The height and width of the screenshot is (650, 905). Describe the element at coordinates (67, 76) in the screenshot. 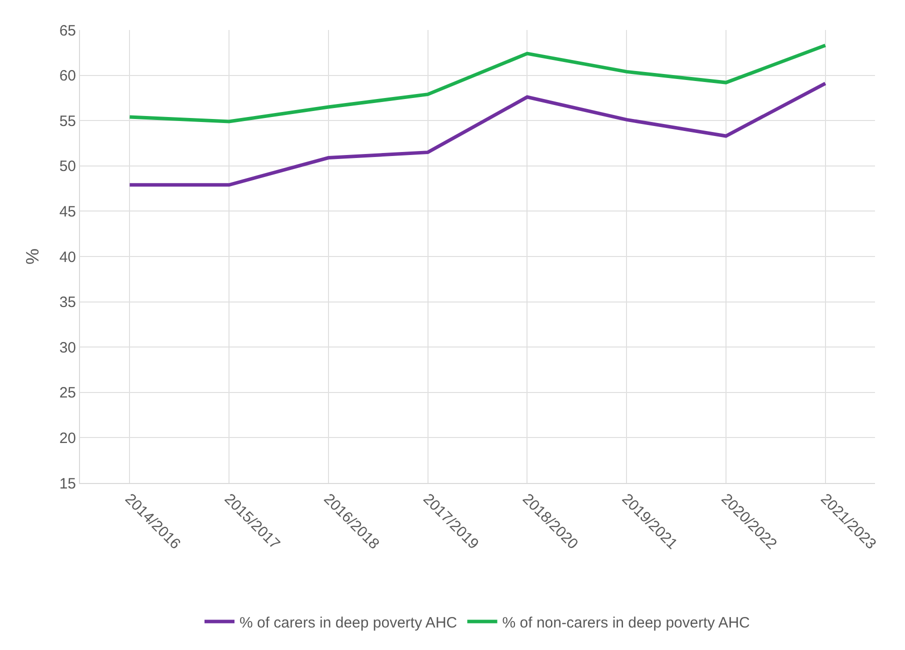

I see `y-tick-label: 60` at that location.